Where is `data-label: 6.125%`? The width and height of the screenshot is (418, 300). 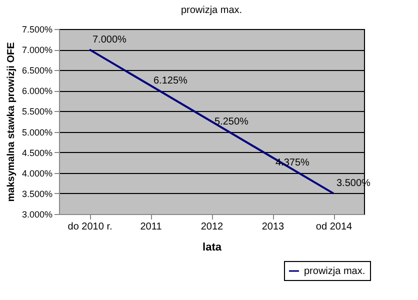 data-label: 6.125% is located at coordinates (171, 80).